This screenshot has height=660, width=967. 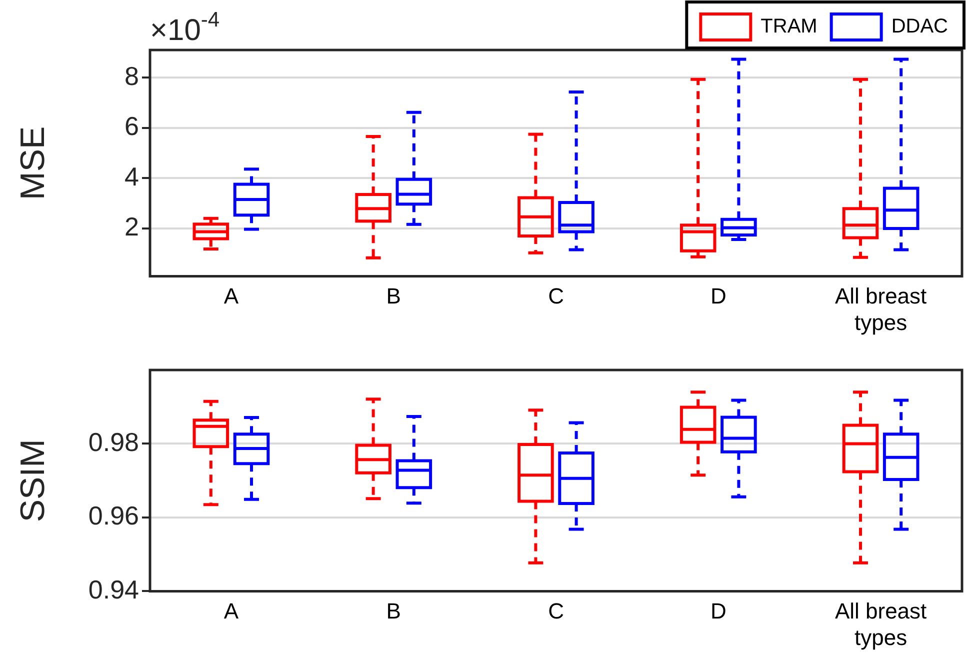 I want to click on y-tick-label: 6, so click(x=131, y=126).